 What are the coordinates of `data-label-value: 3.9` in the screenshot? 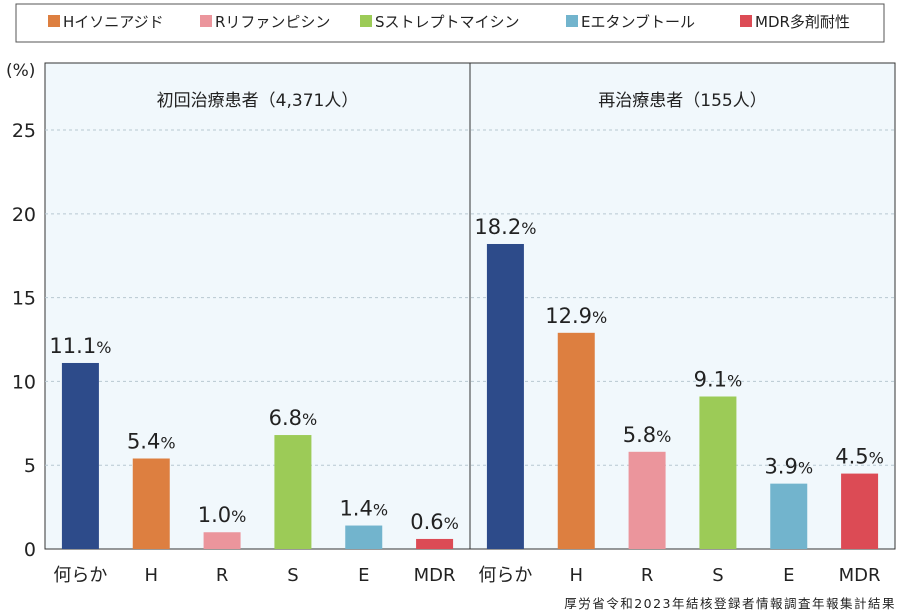 It's located at (780, 467).